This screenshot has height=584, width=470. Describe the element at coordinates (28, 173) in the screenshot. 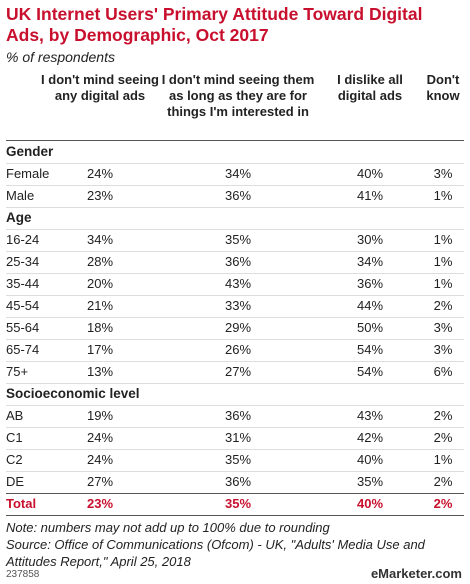

I see `row-label: Female` at that location.